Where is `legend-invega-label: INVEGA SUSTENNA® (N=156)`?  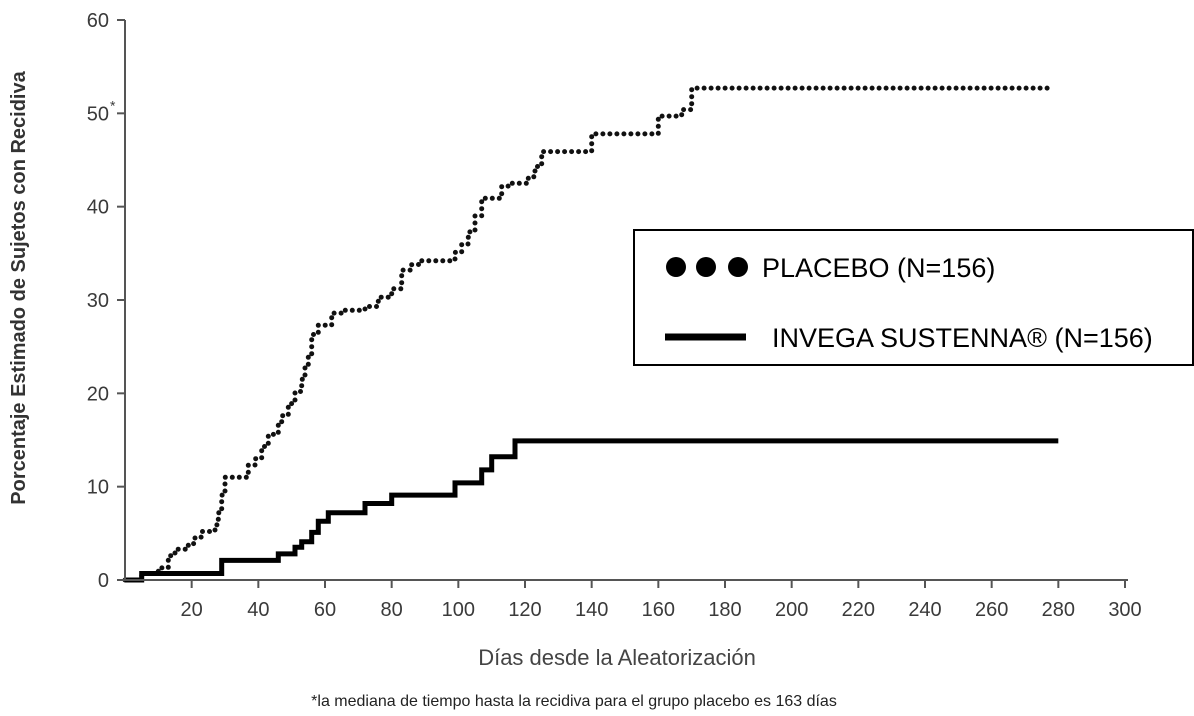 legend-invega-label: INVEGA SUSTENNA® (N=156) is located at coordinates (962, 338).